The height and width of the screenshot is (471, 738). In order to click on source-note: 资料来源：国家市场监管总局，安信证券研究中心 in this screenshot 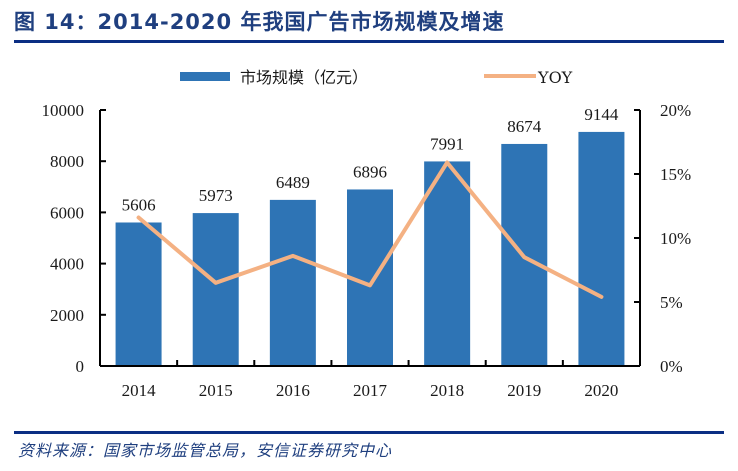, I will do `click(205, 450)`.